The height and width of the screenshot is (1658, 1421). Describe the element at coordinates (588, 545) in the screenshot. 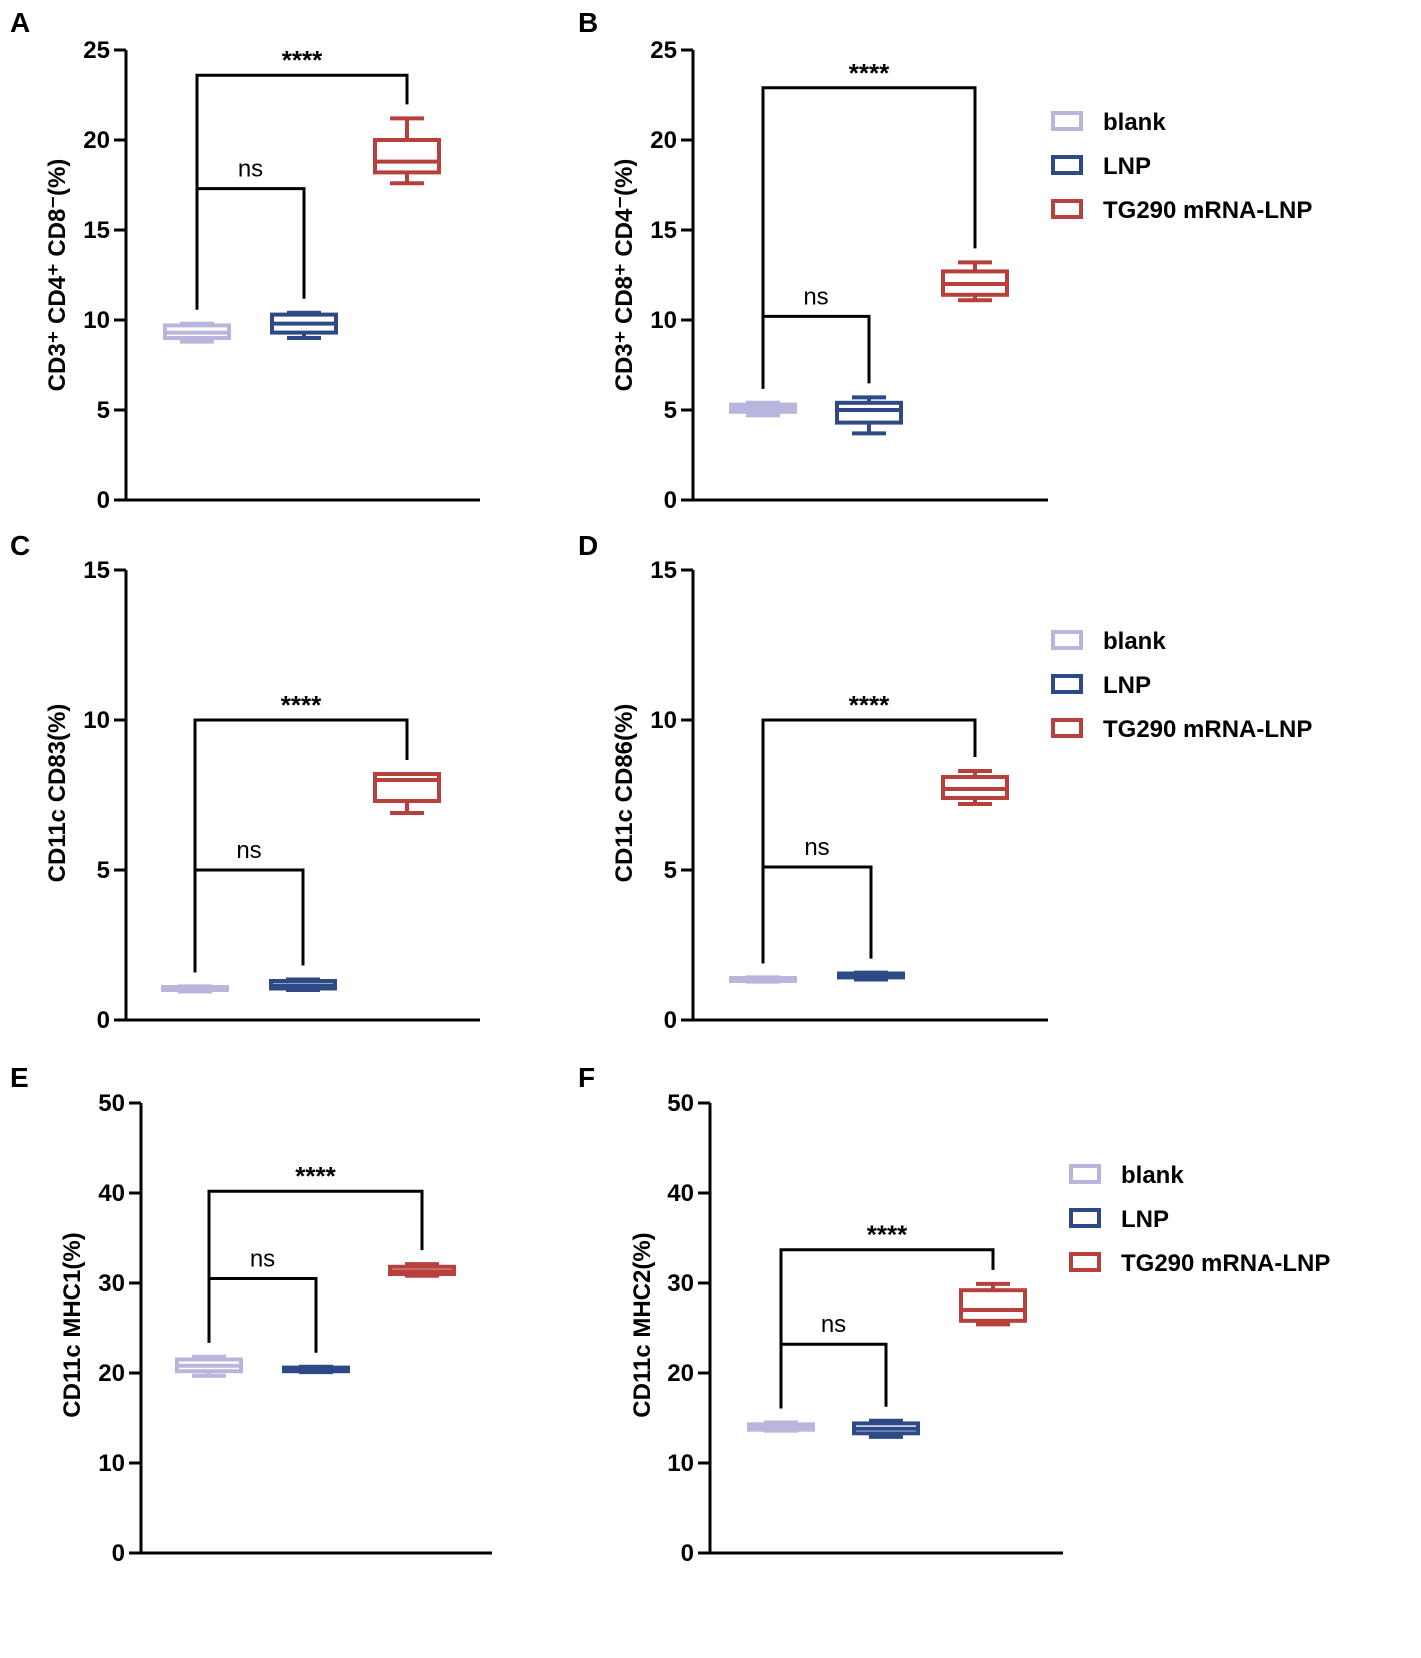

I see `panel-letter: D` at that location.